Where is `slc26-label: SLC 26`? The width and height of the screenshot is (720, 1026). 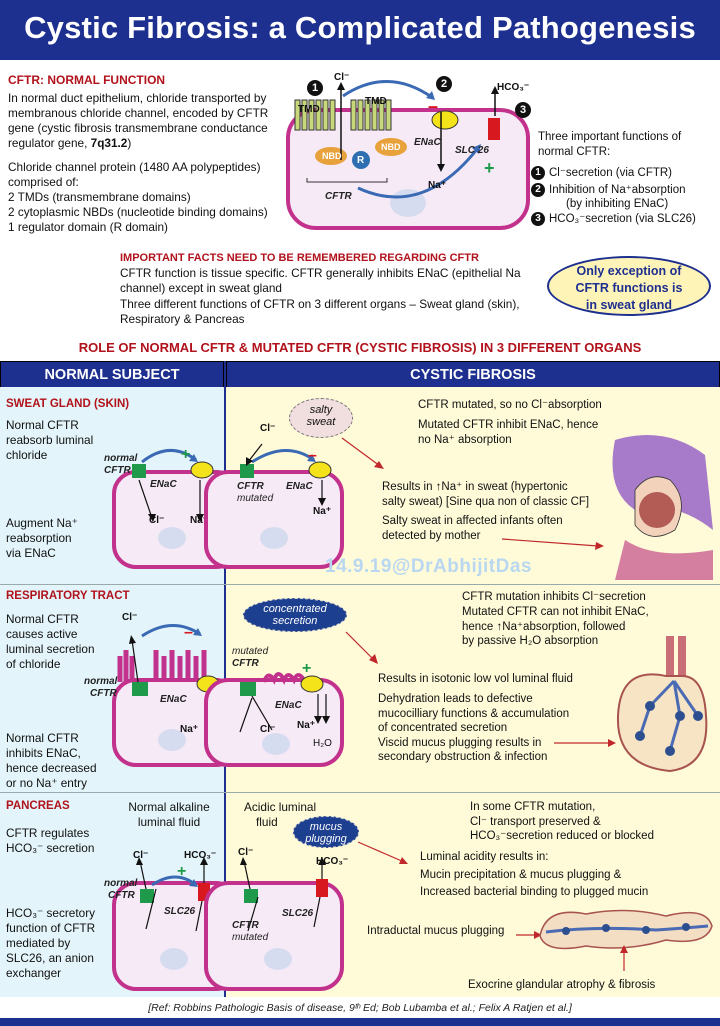
slc26-label: SLC 26 is located at coordinates (472, 150).